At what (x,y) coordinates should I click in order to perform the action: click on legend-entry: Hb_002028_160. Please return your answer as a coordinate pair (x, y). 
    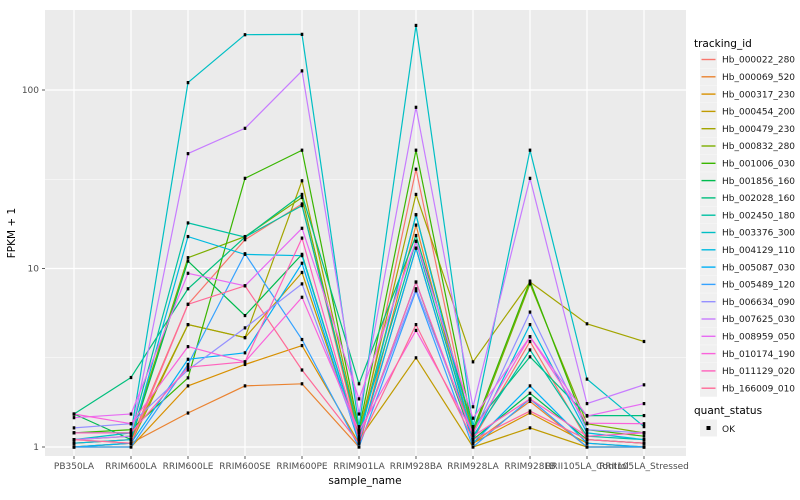
    Looking at the image, I should click on (747, 198).